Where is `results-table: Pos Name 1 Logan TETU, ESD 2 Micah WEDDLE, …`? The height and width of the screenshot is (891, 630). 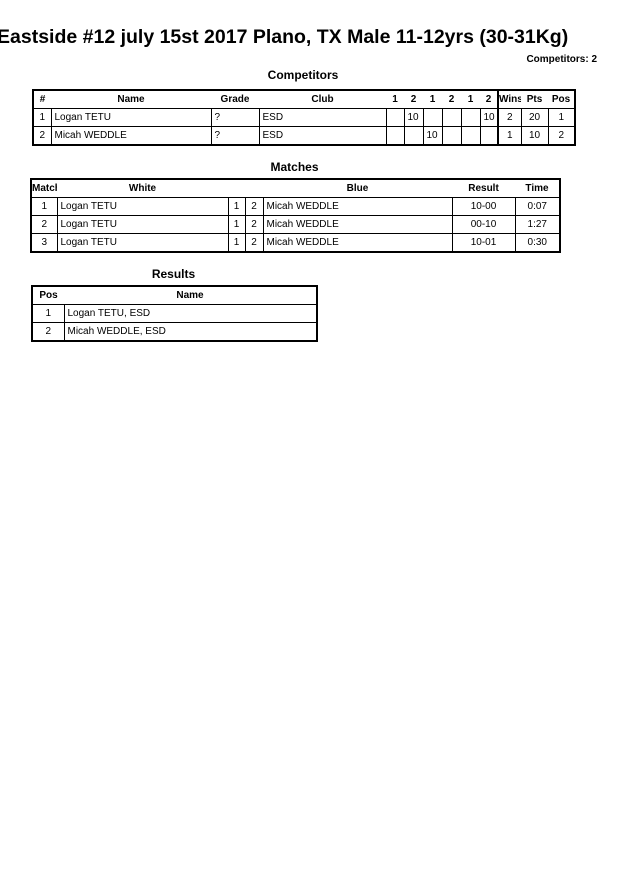 results-table: Pos Name 1 Logan TETU, ESD 2 Micah WEDDLE, … is located at coordinates (174, 313).